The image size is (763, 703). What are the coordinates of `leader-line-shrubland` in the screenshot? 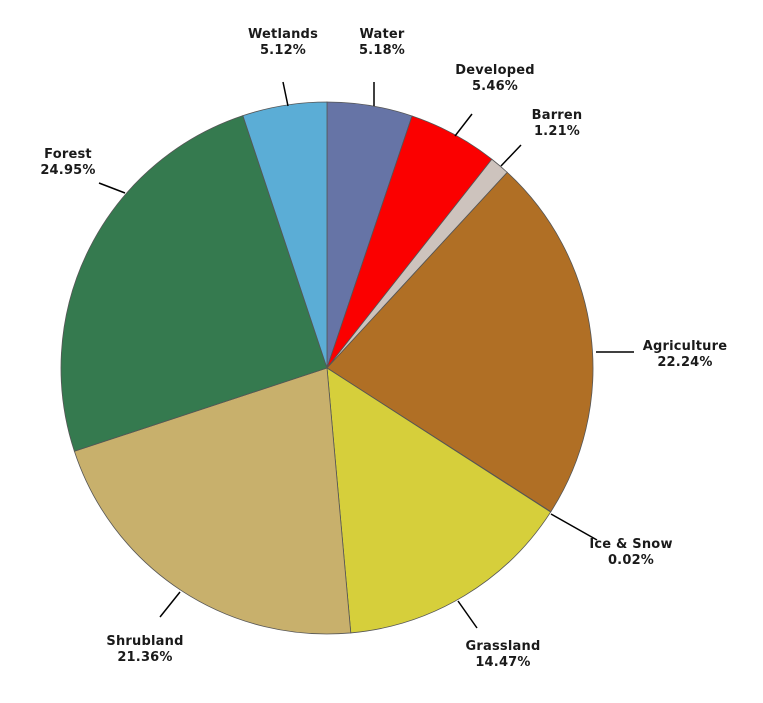 It's located at (170, 604).